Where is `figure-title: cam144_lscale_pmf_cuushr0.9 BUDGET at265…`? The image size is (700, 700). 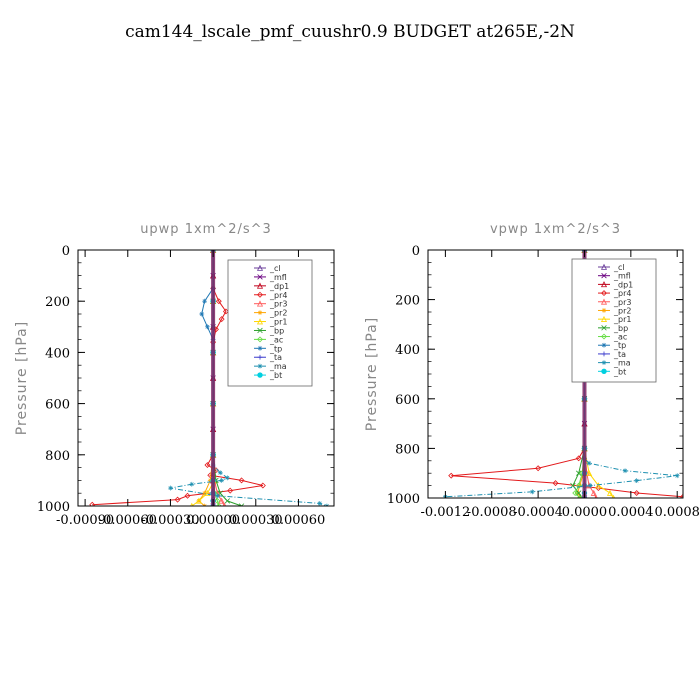
figure-title: cam144_lscale_pmf_cuushr0.9 BUDGET at265… is located at coordinates (350, 32).